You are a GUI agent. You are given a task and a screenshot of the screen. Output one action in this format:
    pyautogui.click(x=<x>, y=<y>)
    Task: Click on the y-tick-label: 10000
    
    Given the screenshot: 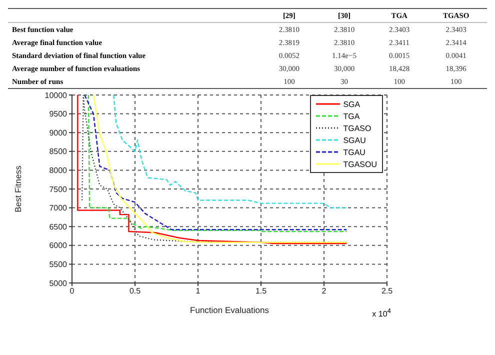 What is the action you would take?
    pyautogui.click(x=56, y=95)
    